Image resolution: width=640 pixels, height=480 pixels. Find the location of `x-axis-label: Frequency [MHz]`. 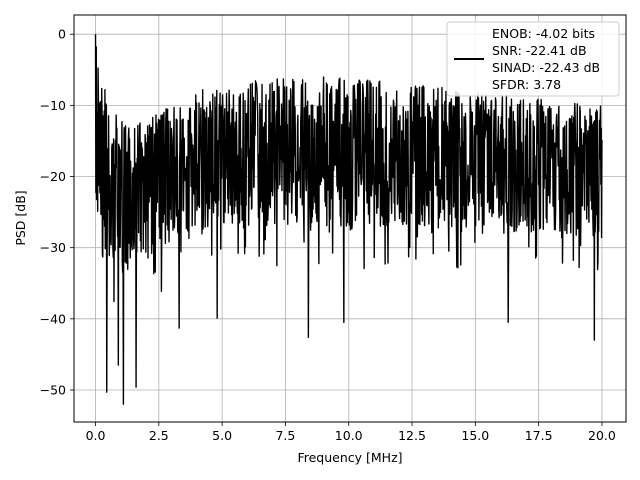

x-axis-label: Frequency [MHz] is located at coordinates (349, 457).